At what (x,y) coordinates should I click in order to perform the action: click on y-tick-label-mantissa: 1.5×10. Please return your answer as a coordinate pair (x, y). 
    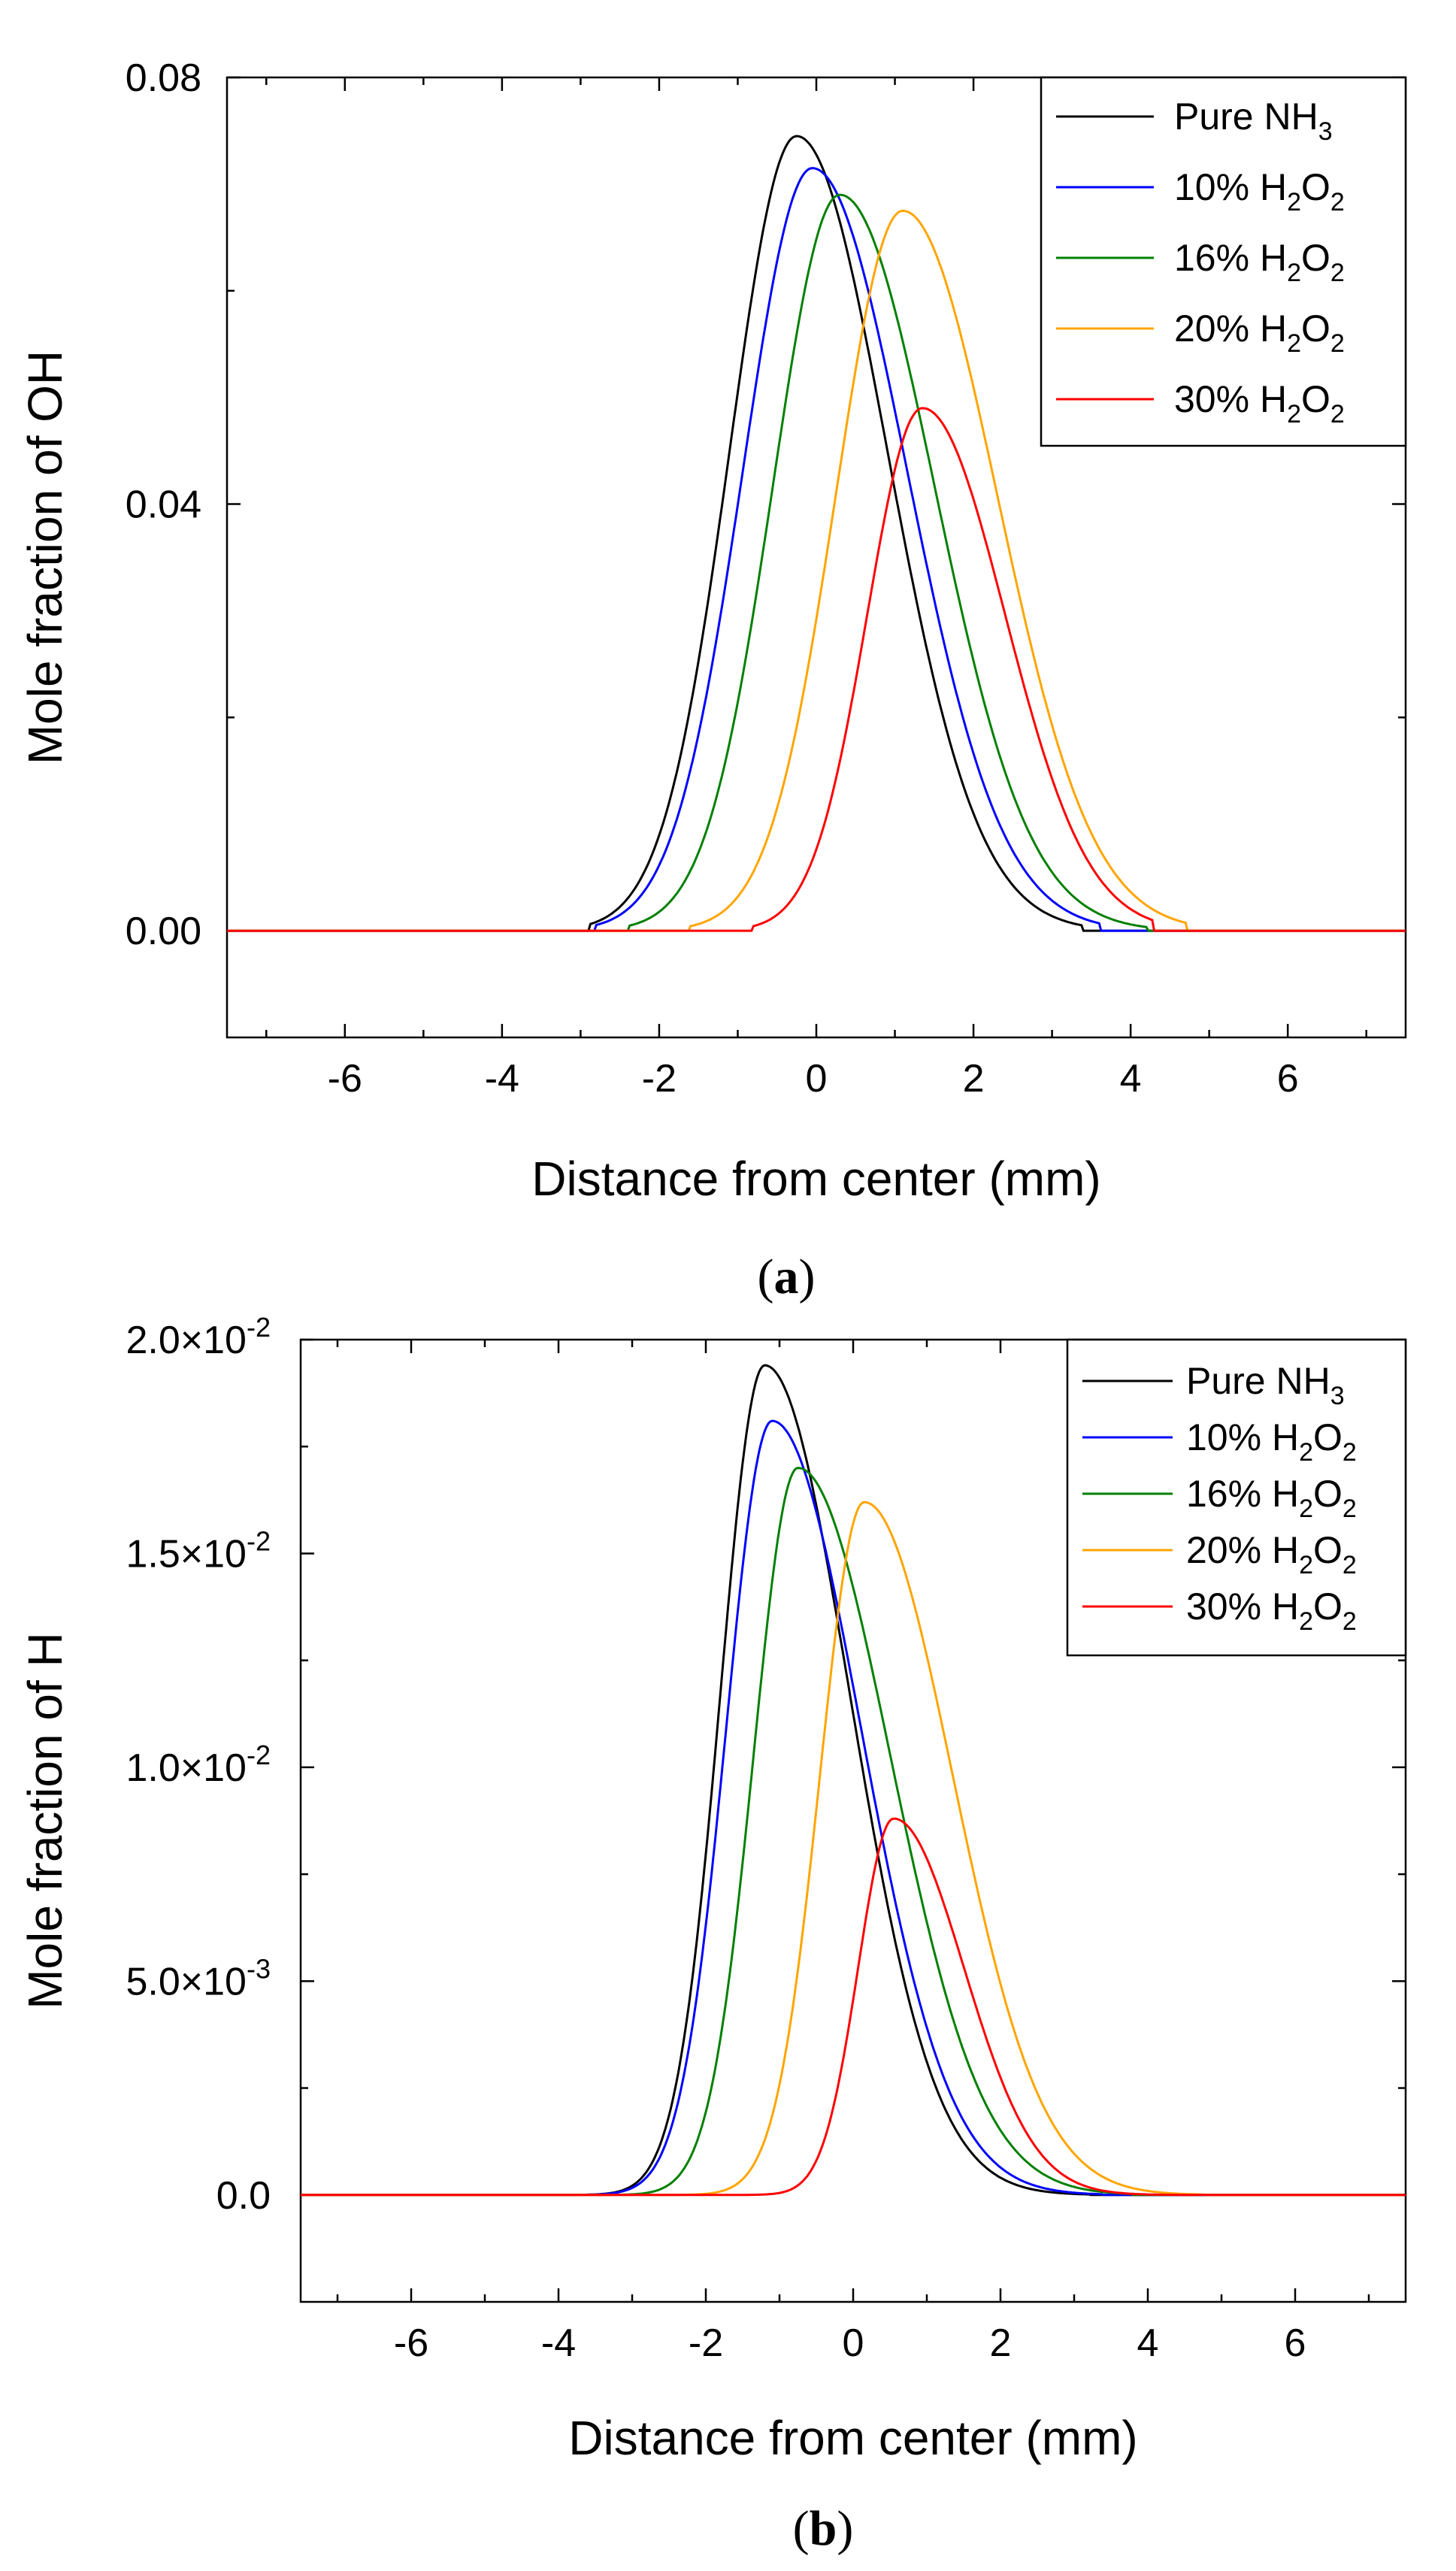
    Looking at the image, I should click on (186, 1554).